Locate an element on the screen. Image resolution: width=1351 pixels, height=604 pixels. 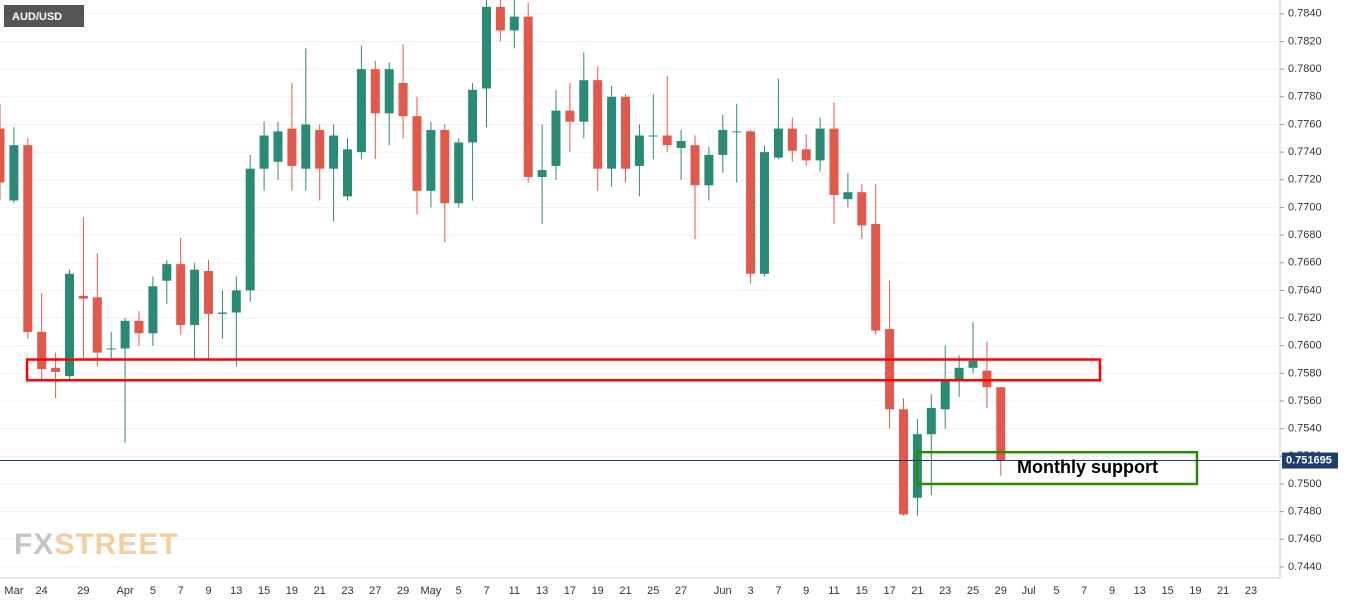
last-price-label: 0.751695 is located at coordinates (1309, 460).